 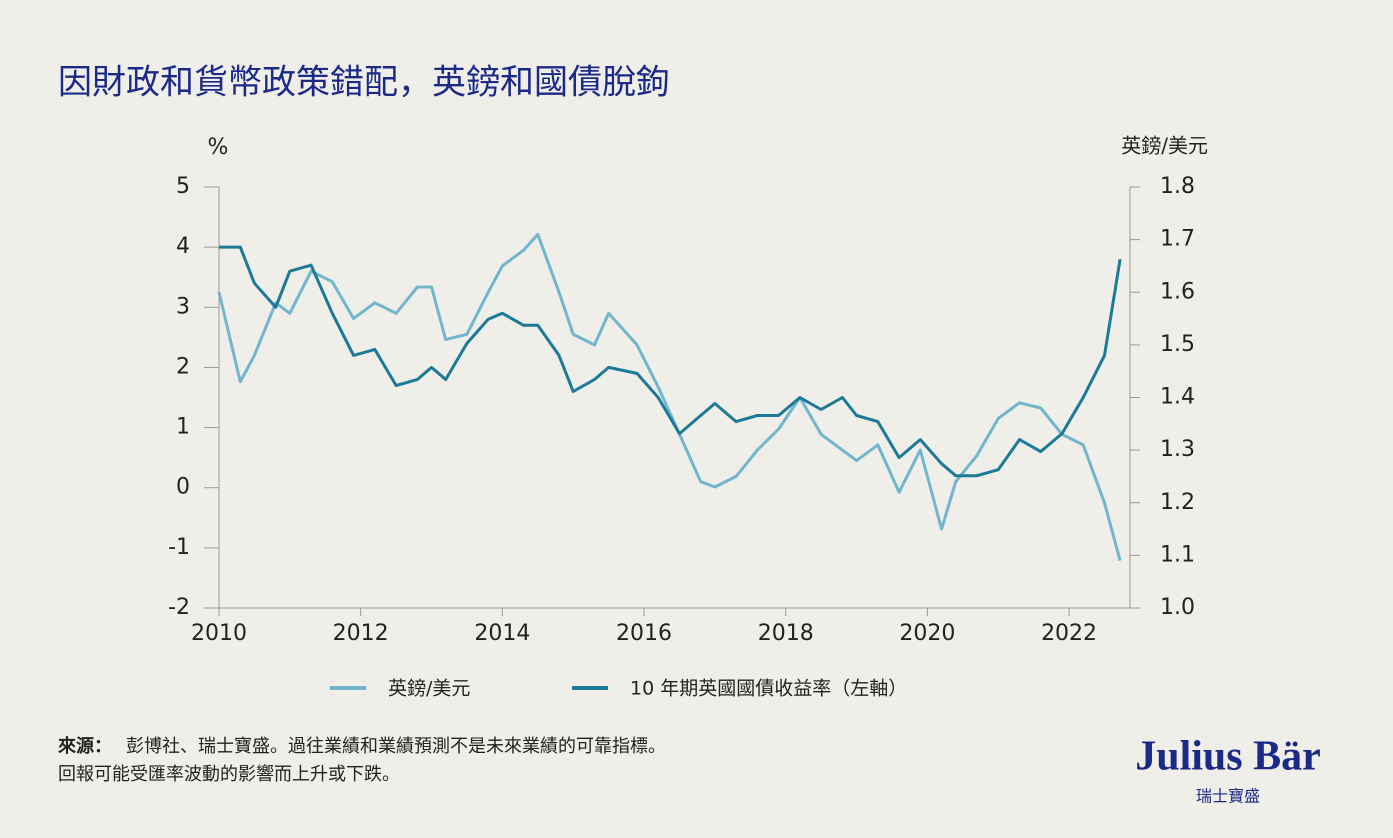 What do you see at coordinates (1177, 186) in the screenshot?
I see `y2-tick-label: 1.8` at bounding box center [1177, 186].